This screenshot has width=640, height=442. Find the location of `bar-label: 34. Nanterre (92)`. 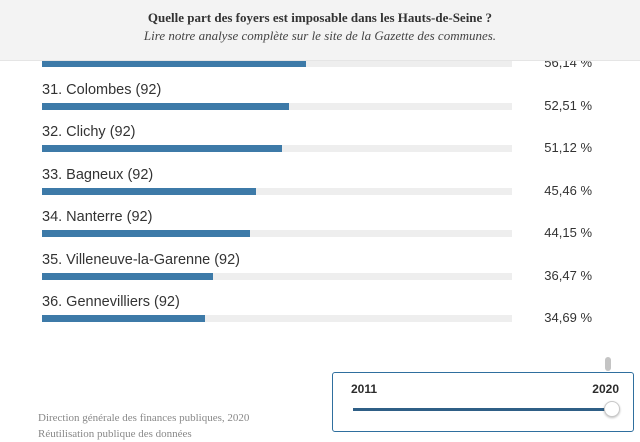

bar-label: 34. Nanterre (92) is located at coordinates (97, 217).